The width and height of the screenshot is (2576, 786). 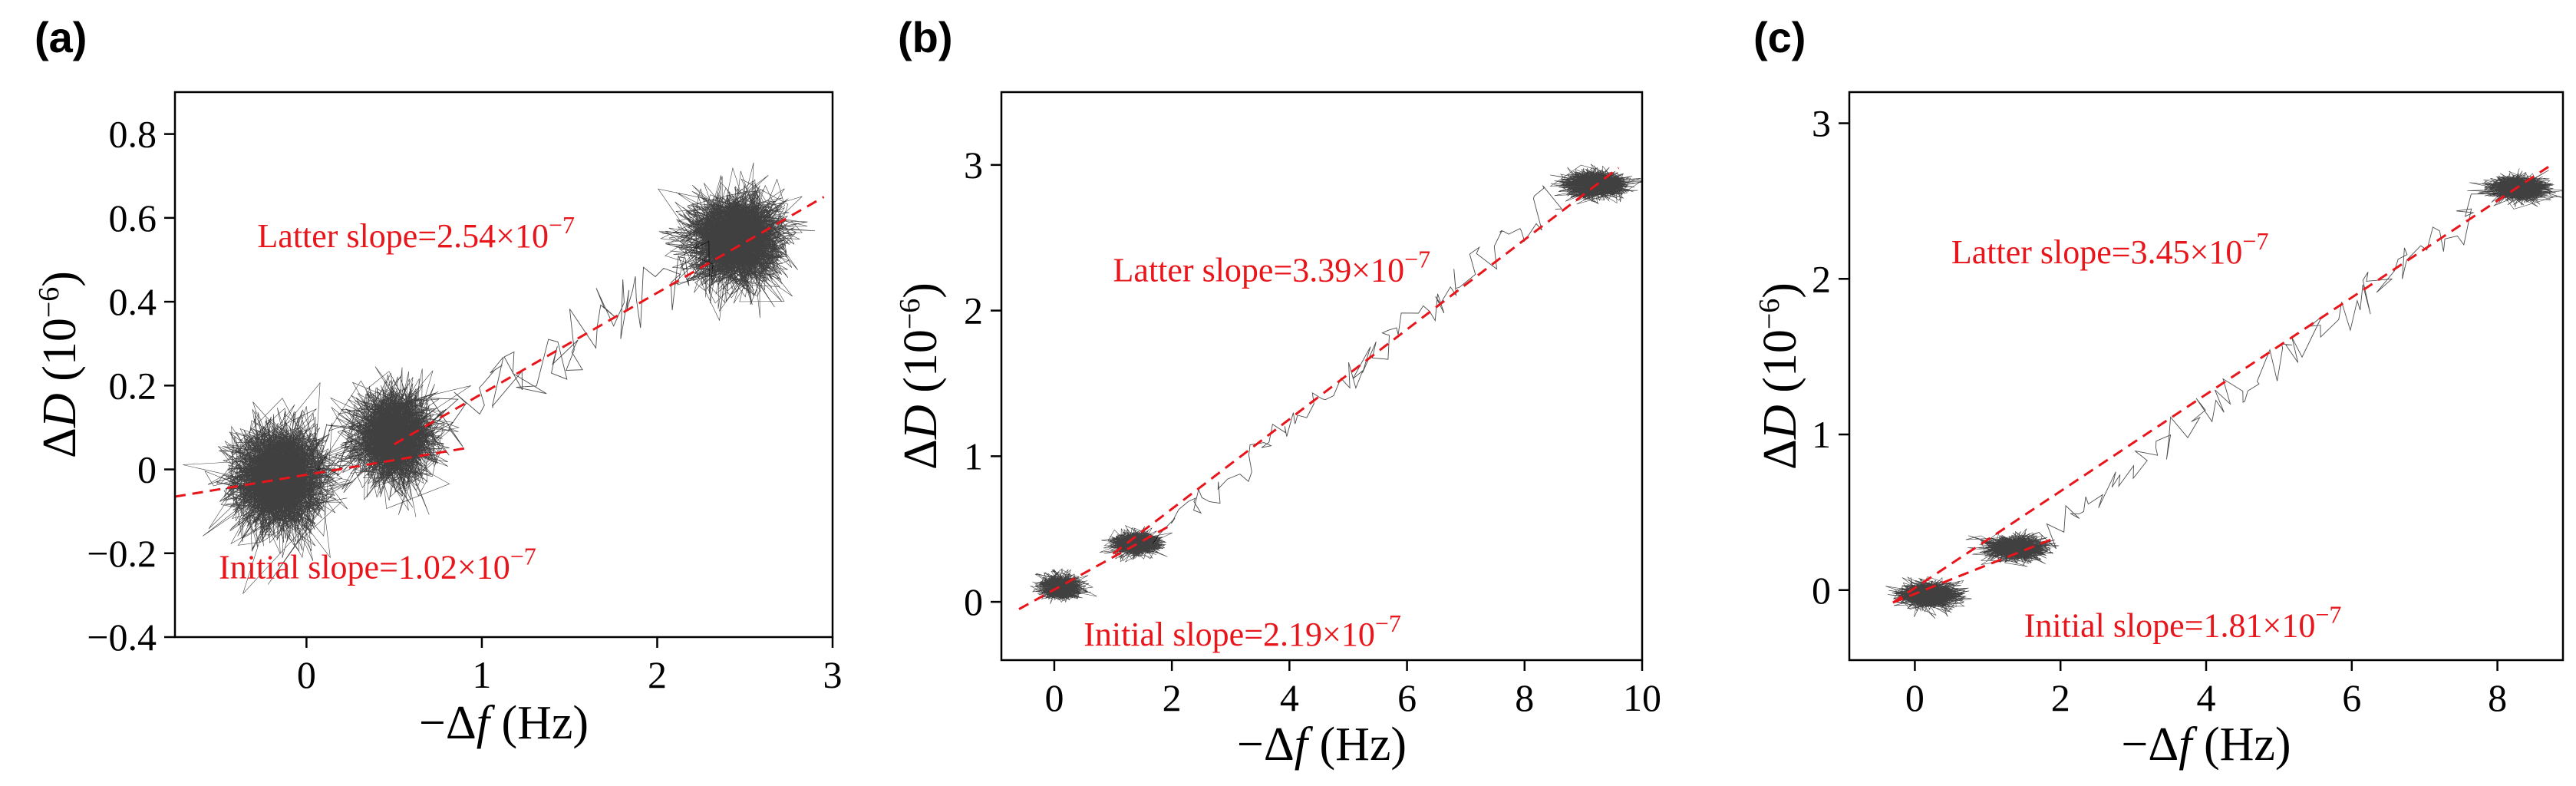 What do you see at coordinates (61, 37) in the screenshot?
I see `panel-label: (a)` at bounding box center [61, 37].